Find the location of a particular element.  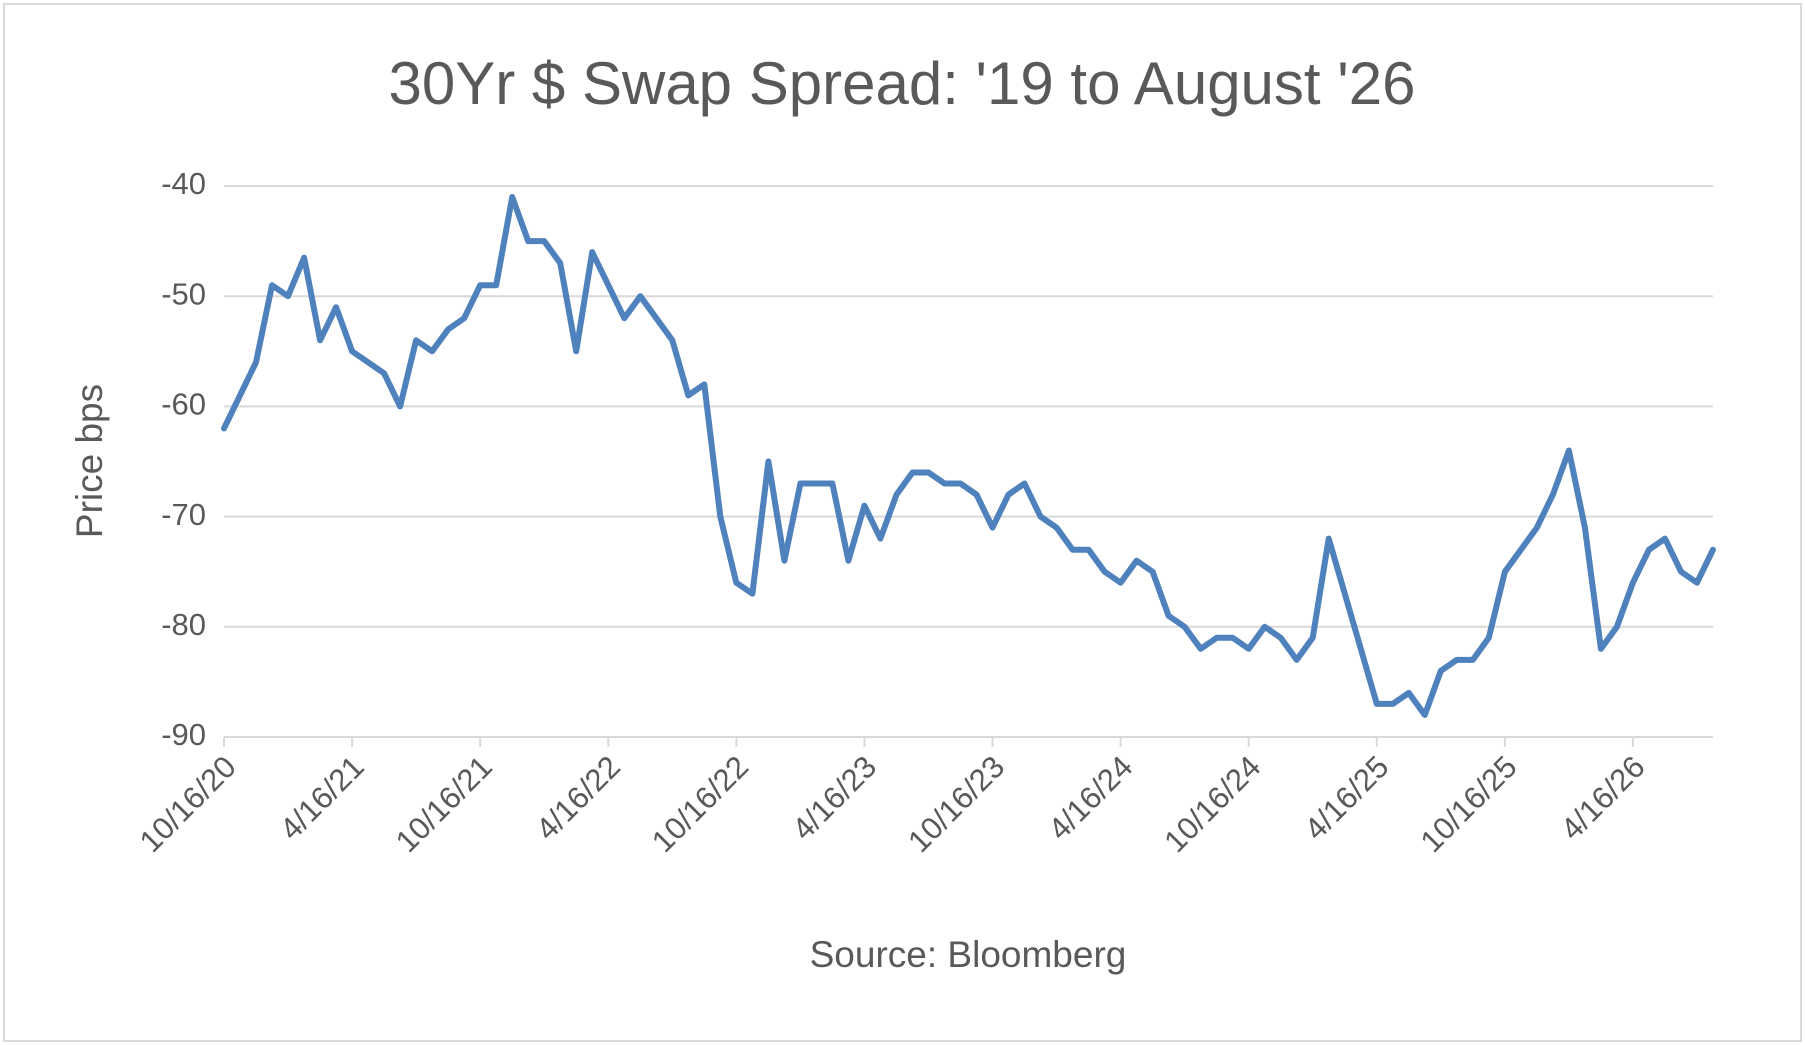

y-tick-label: -40 is located at coordinates (183, 183).